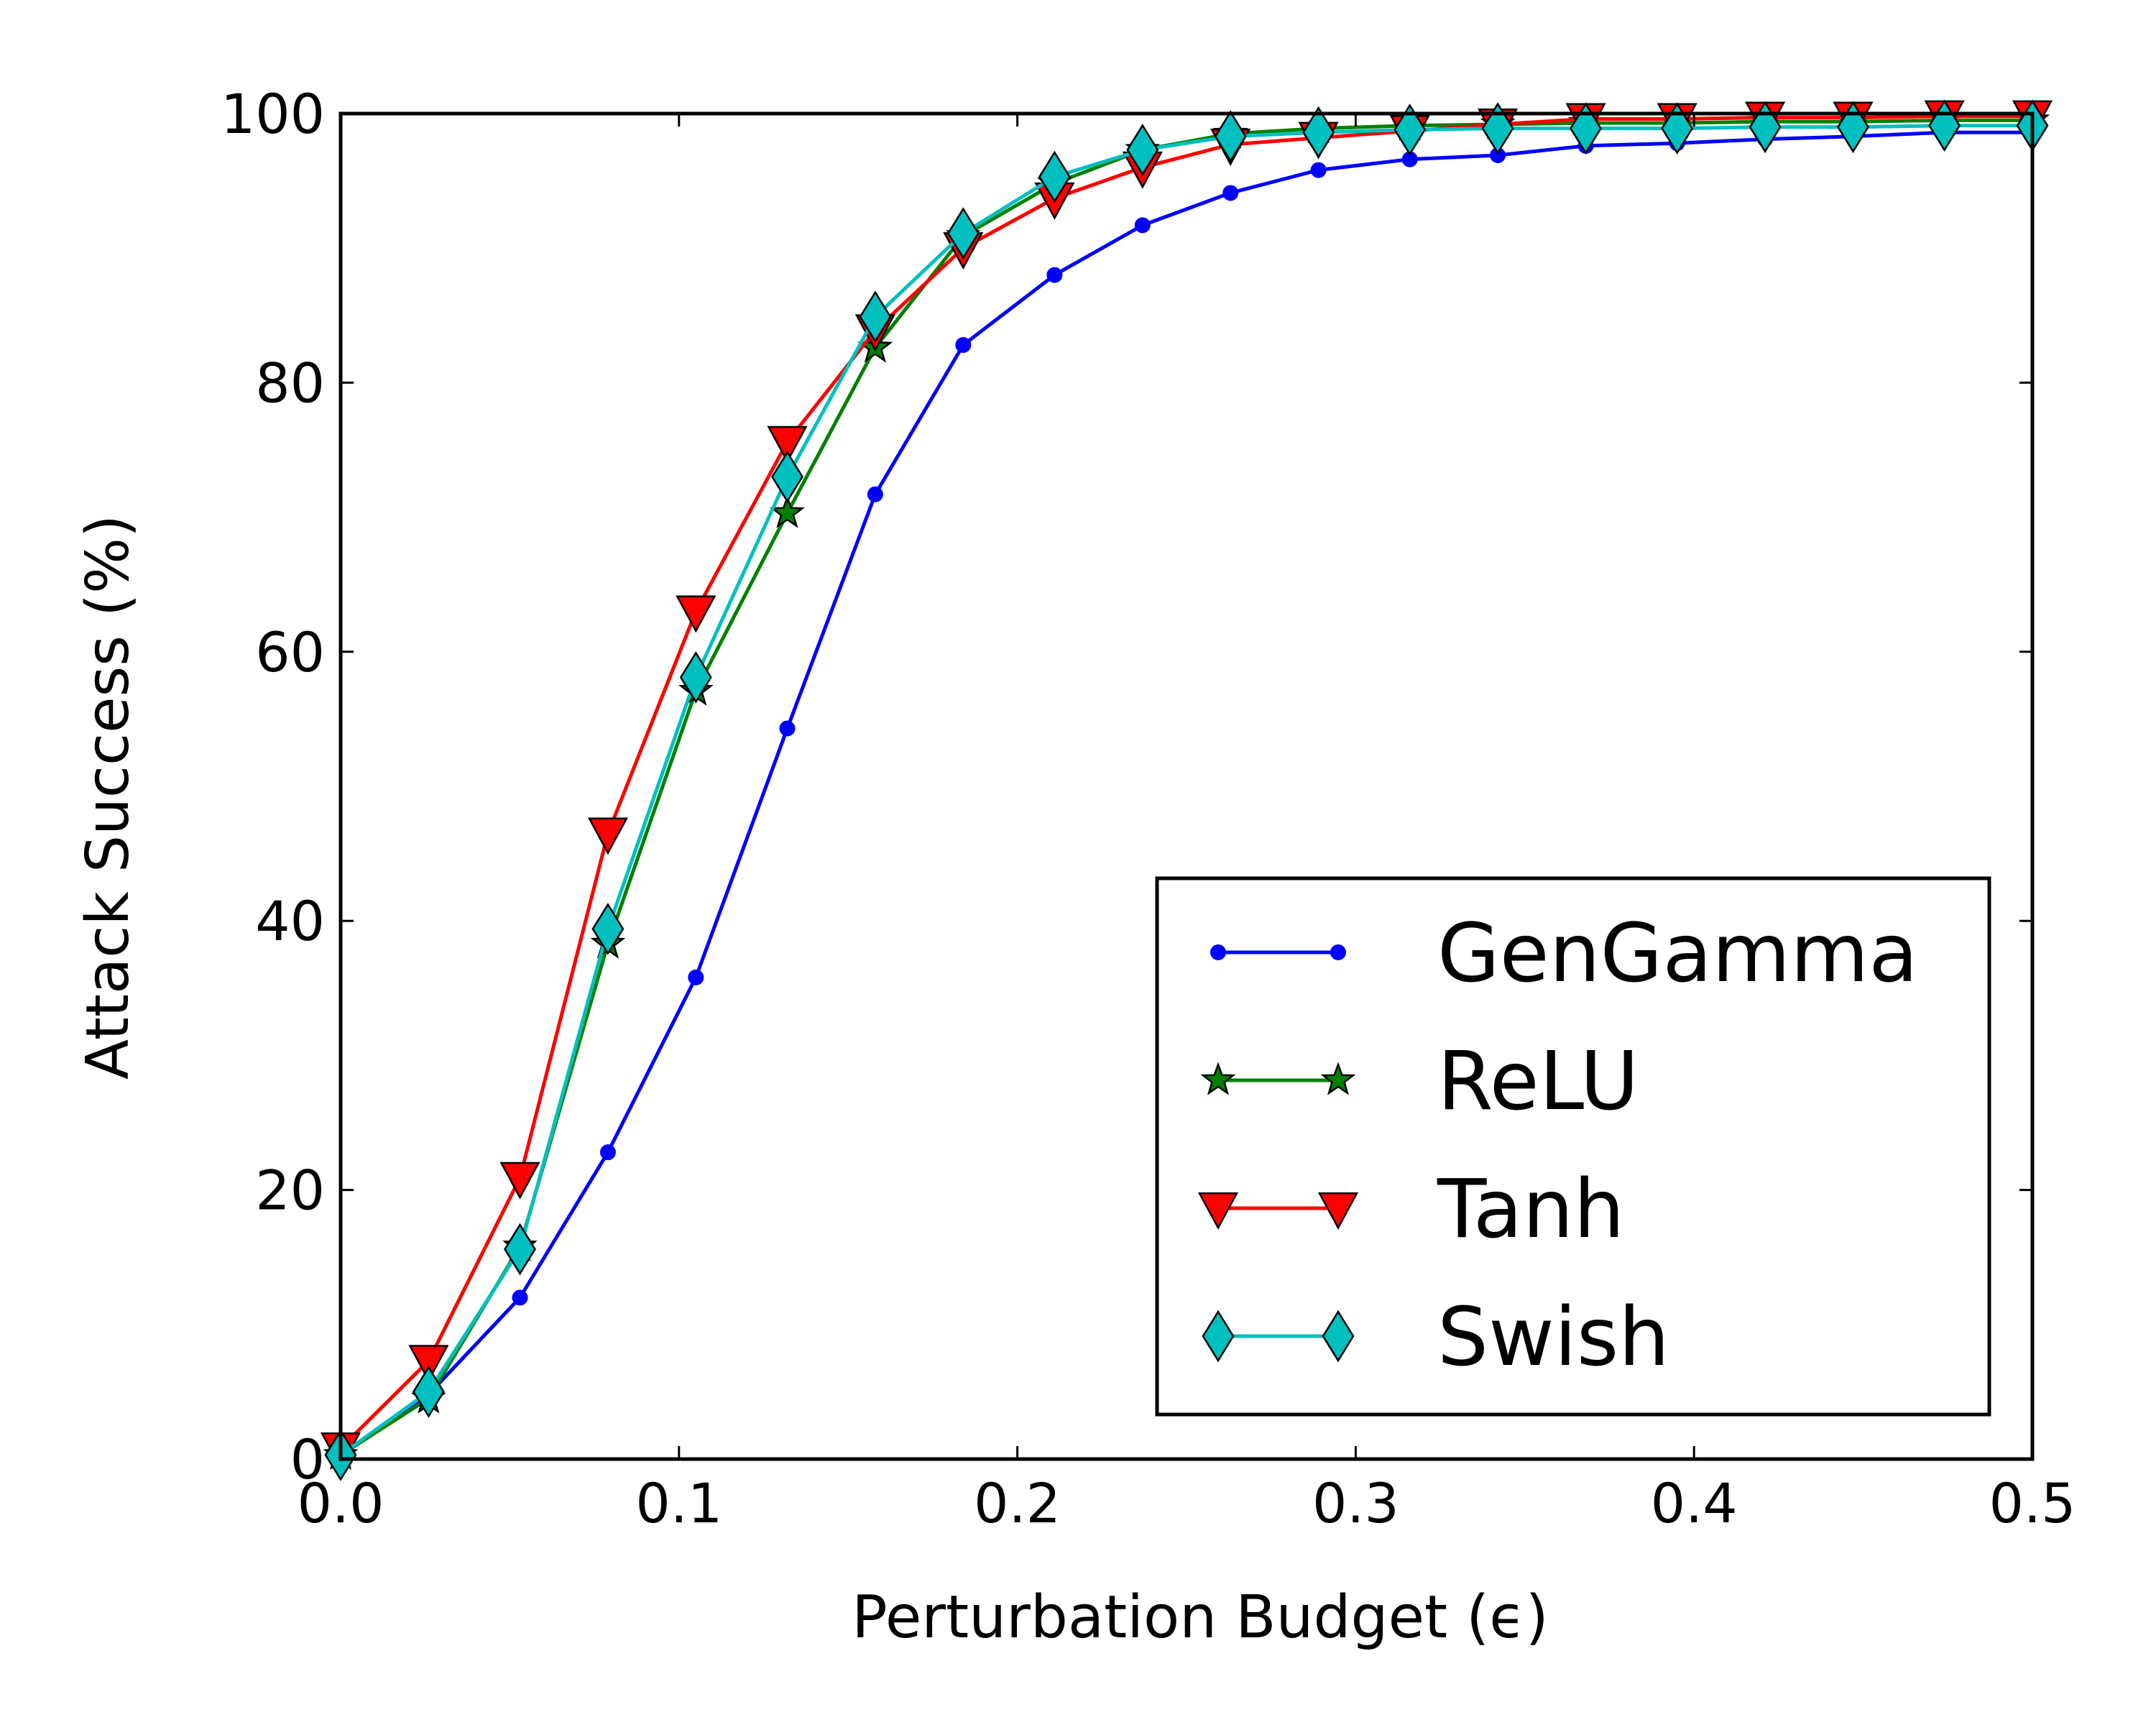  What do you see at coordinates (1678, 953) in the screenshot?
I see `legend-label: GenGamma` at bounding box center [1678, 953].